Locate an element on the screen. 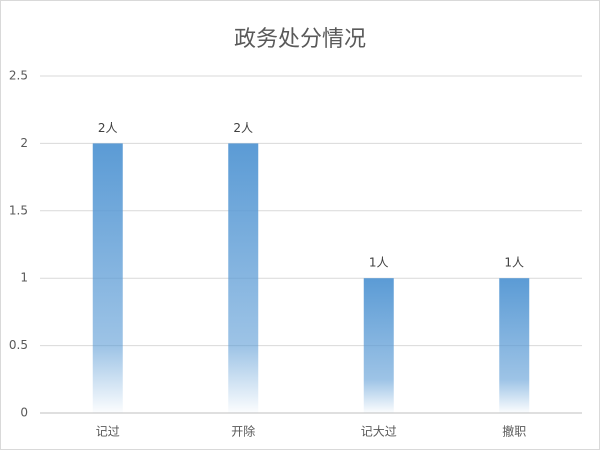  y-tick-label: 0.5 is located at coordinates (18, 345).